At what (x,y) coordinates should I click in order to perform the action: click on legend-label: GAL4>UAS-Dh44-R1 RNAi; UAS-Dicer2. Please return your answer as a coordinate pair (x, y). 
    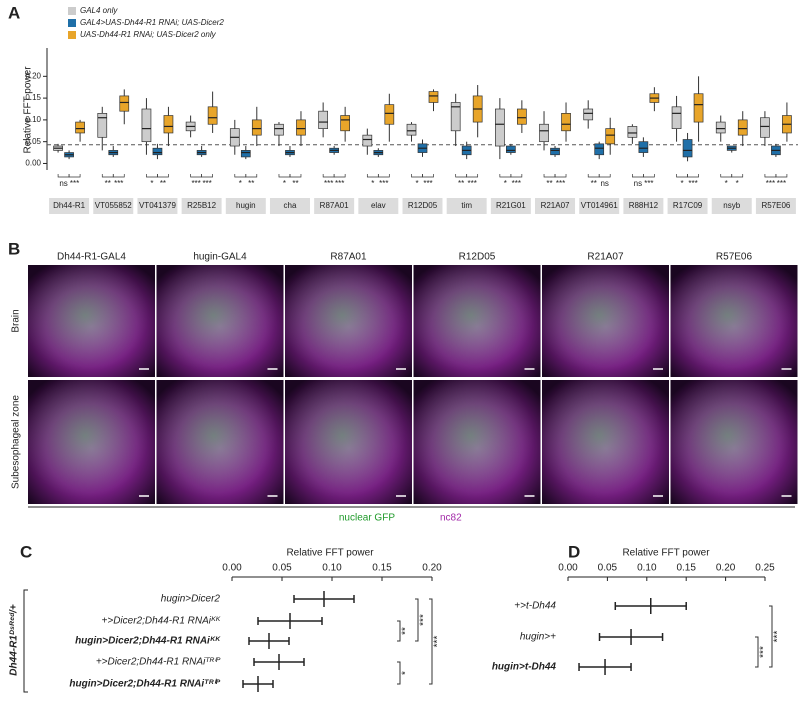
    Looking at the image, I should click on (152, 22).